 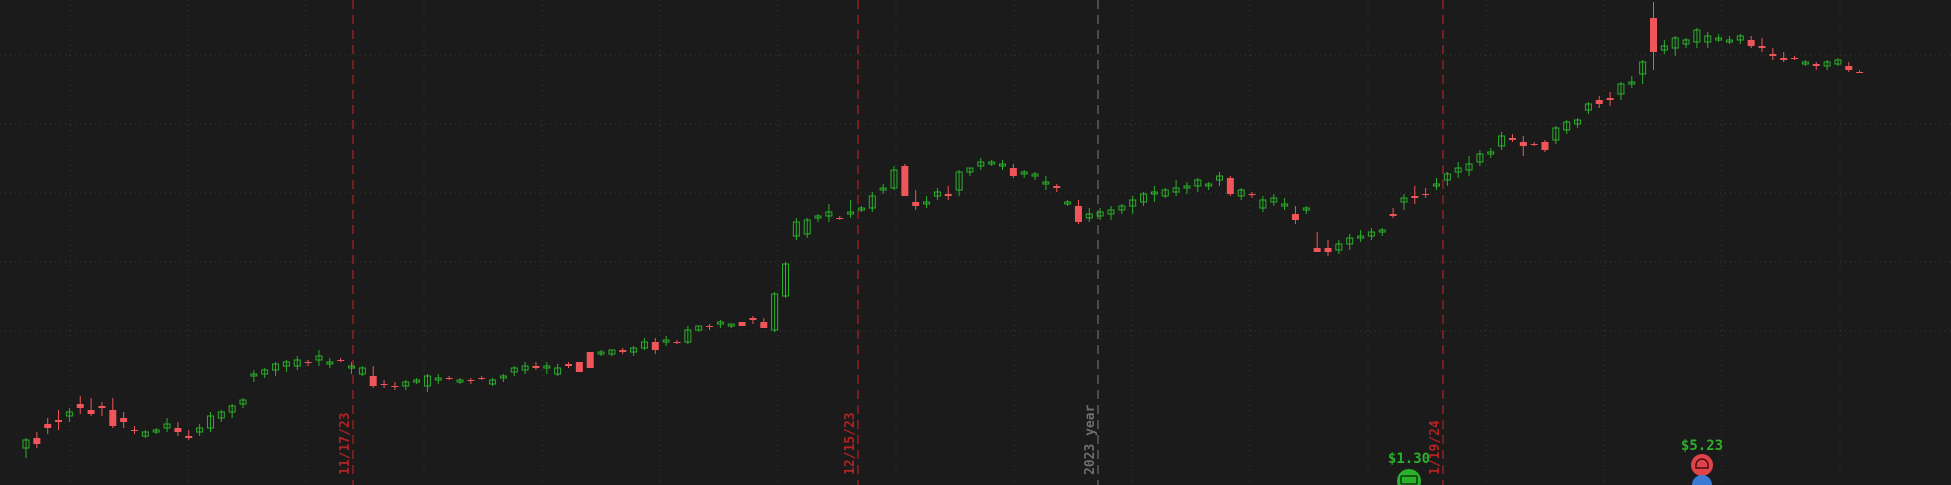 What do you see at coordinates (1409, 468) in the screenshot?
I see `dividend-event: $1.30` at bounding box center [1409, 468].